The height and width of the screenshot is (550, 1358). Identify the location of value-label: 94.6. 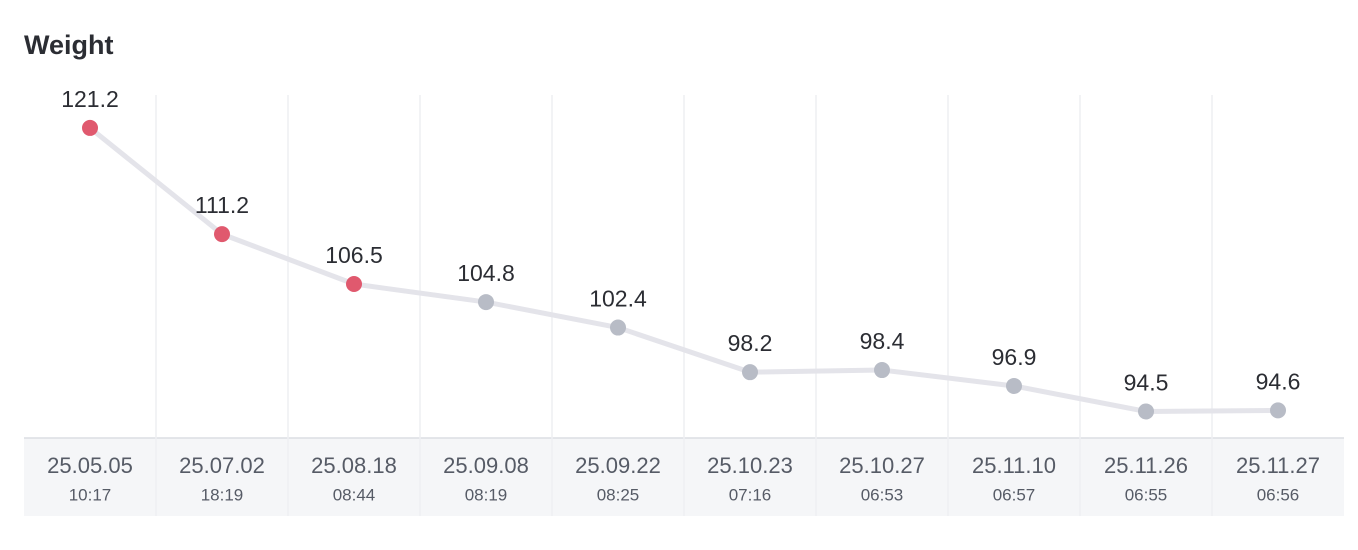
(1278, 381).